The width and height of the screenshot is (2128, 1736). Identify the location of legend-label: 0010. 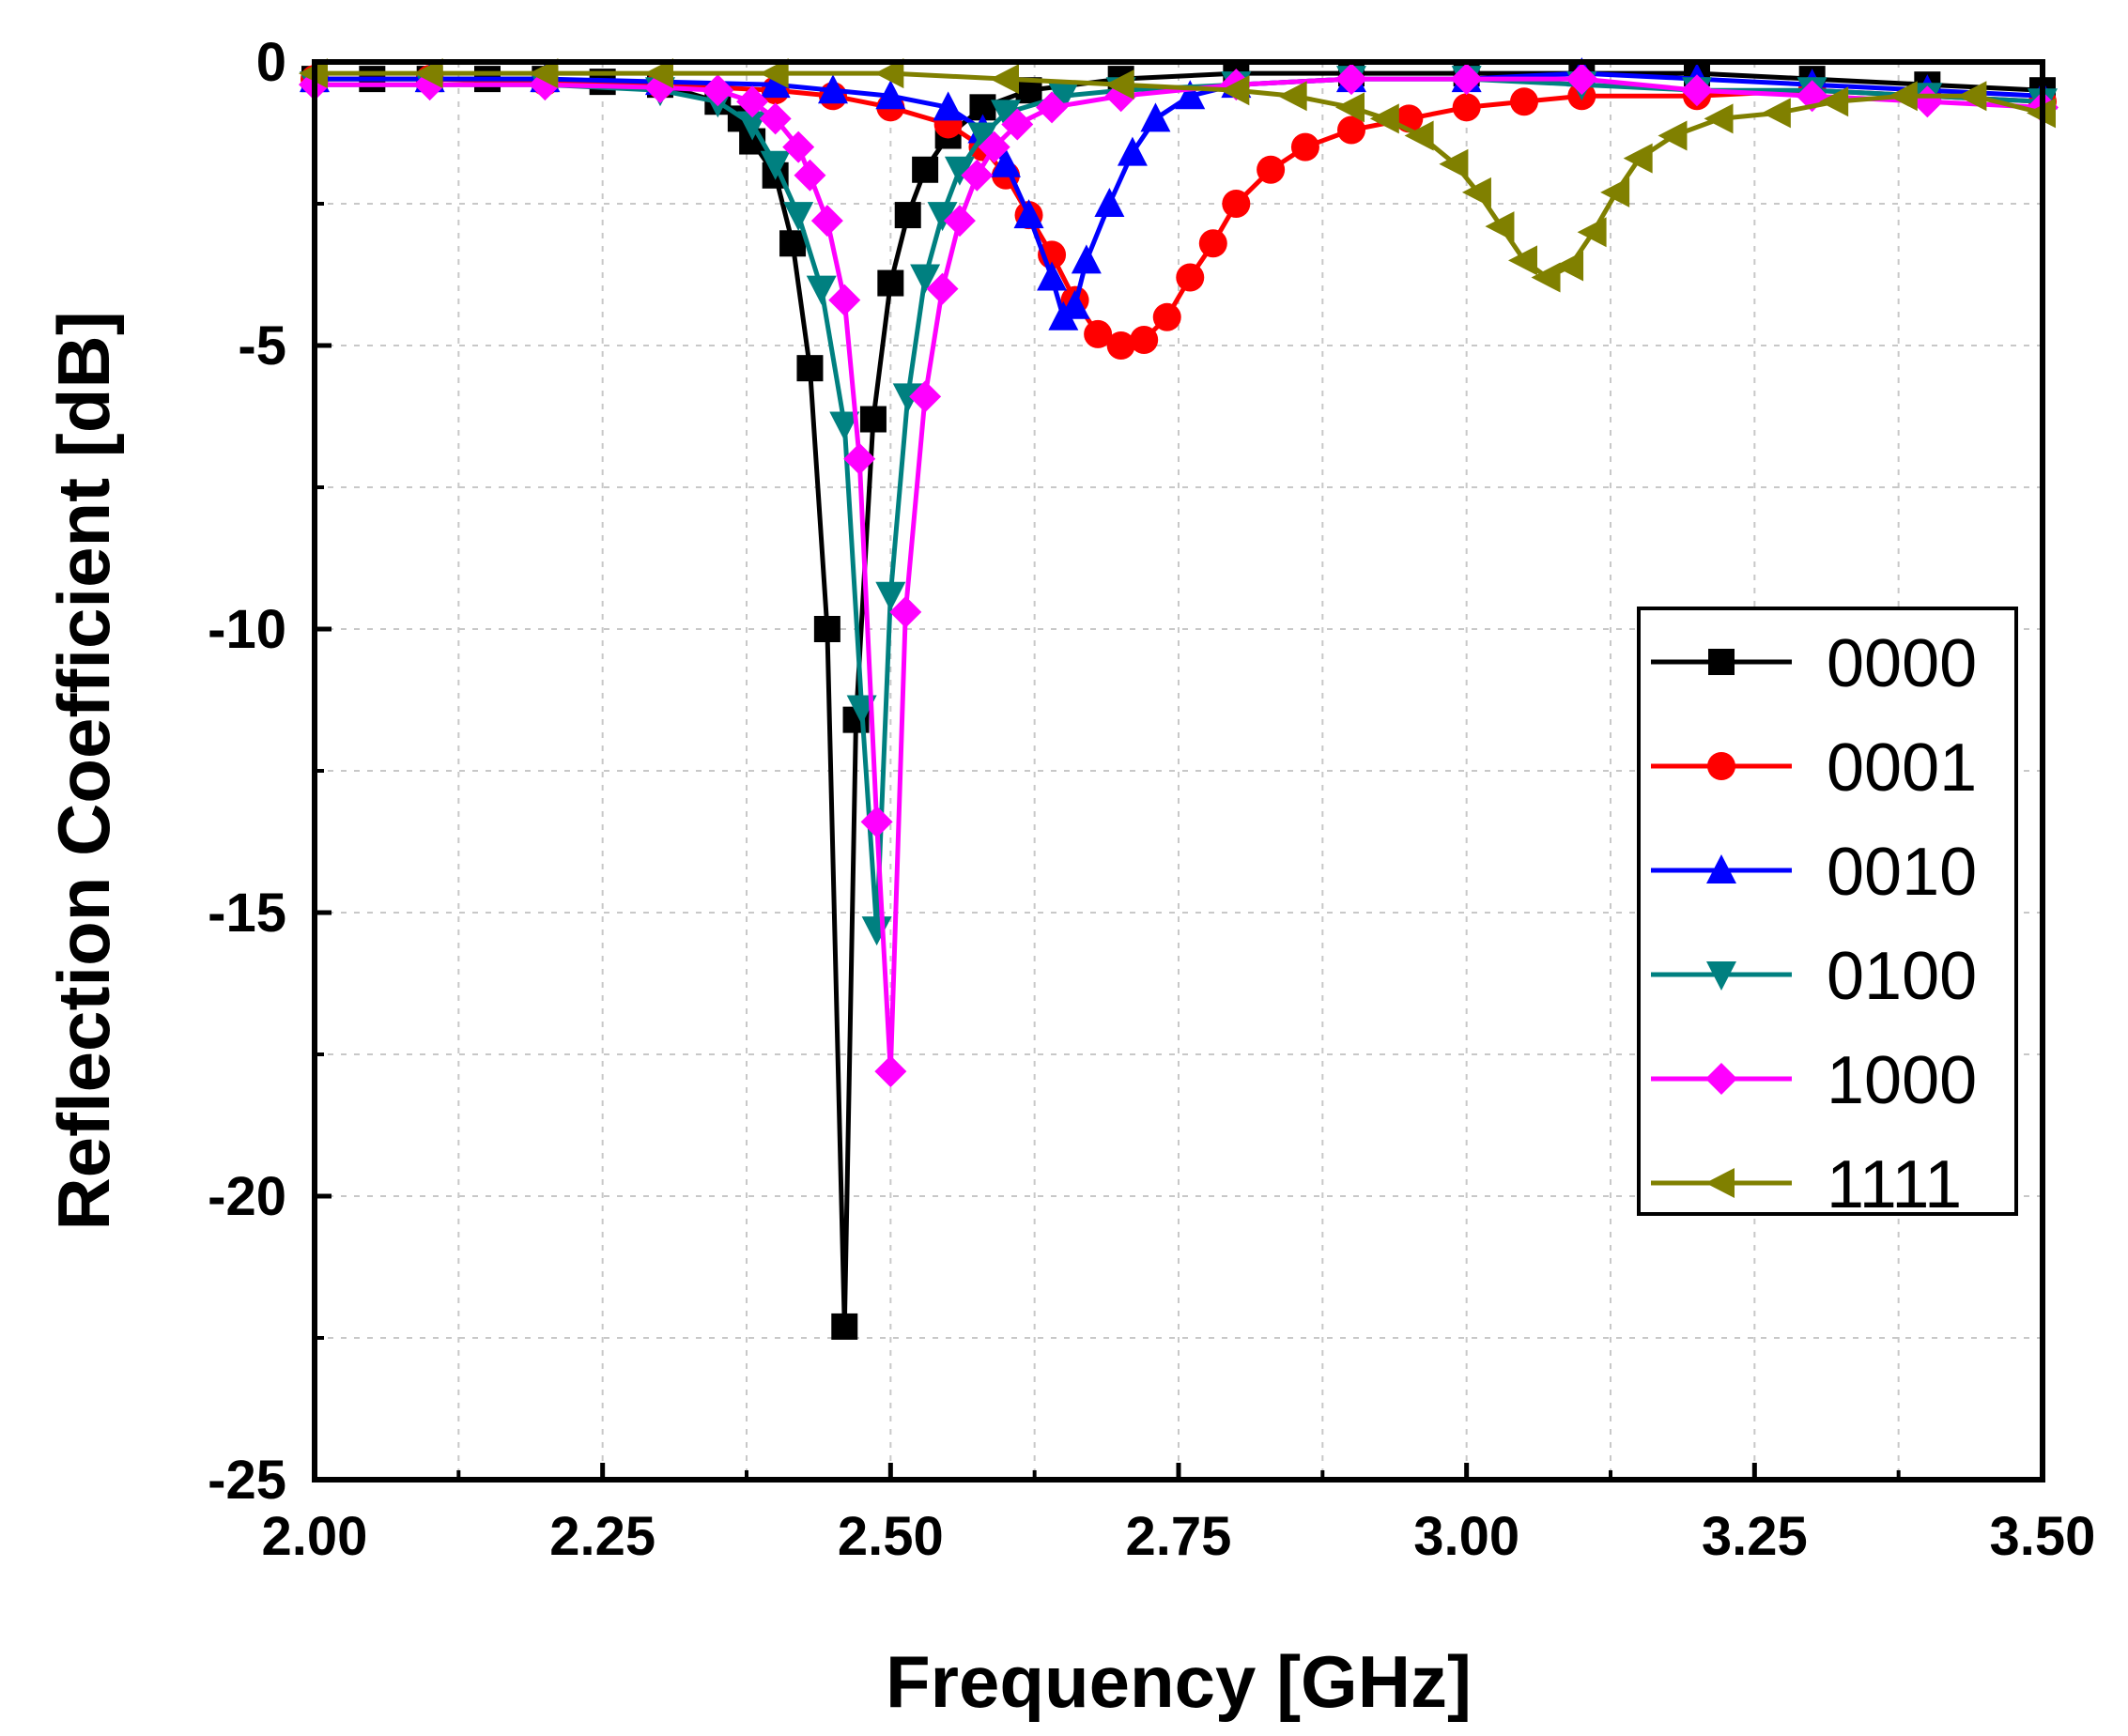
(1902, 872).